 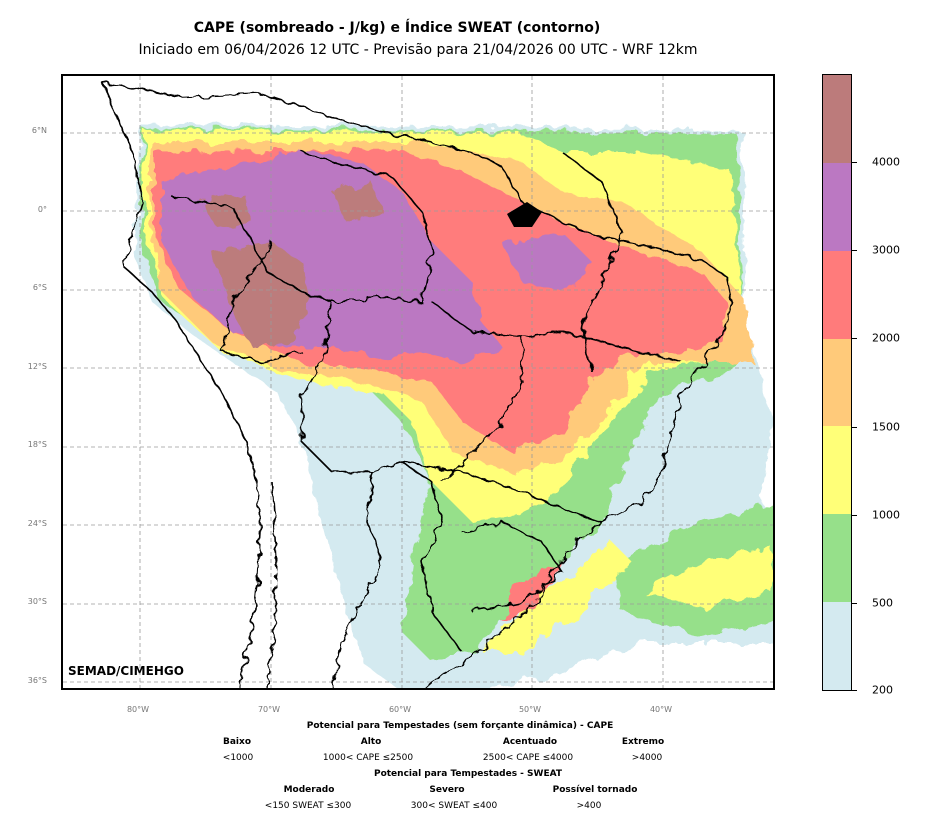 What do you see at coordinates (126, 671) in the screenshot?
I see `credit-label: SEMAD/CIMEHGO` at bounding box center [126, 671].